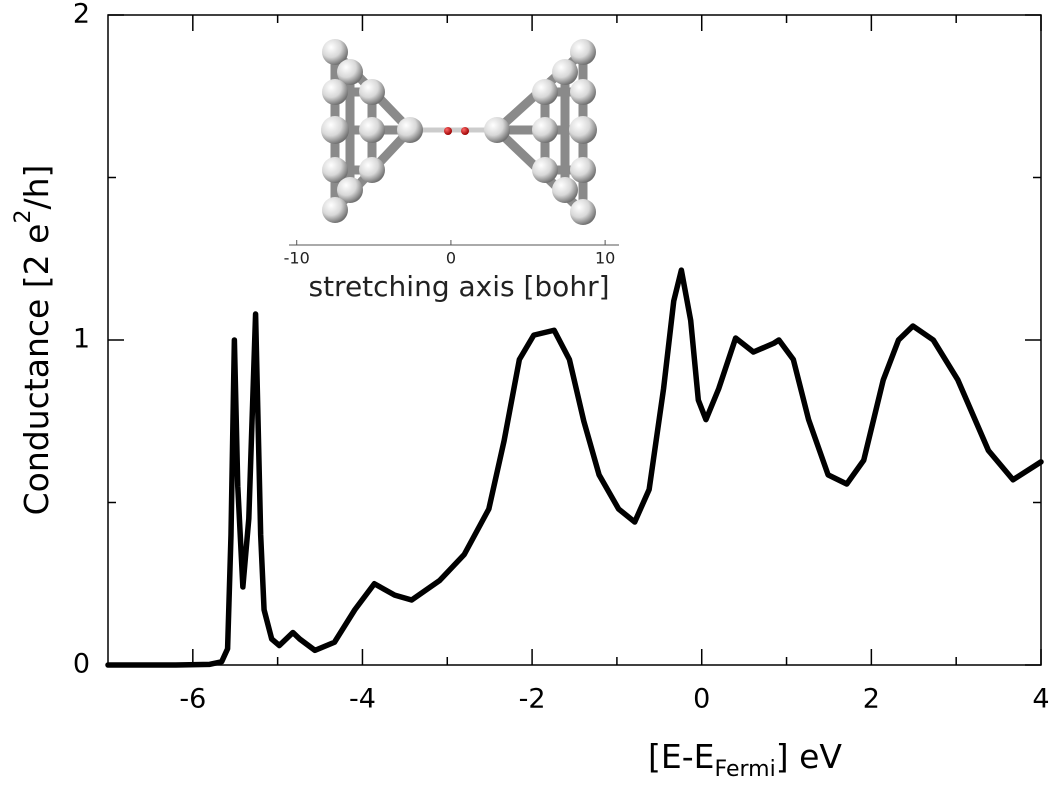 The image size is (1062, 802). I want to click on y-tick-label: 1, so click(81, 339).